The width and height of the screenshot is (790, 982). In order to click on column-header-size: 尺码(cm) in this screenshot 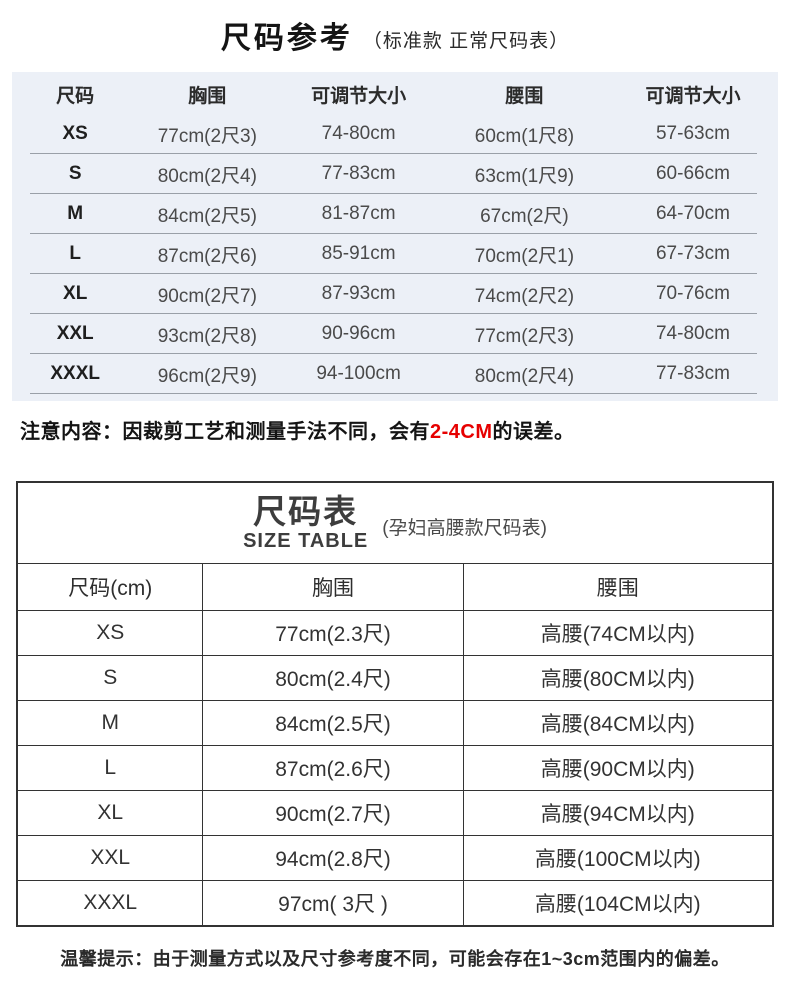, I will do `click(110, 587)`.